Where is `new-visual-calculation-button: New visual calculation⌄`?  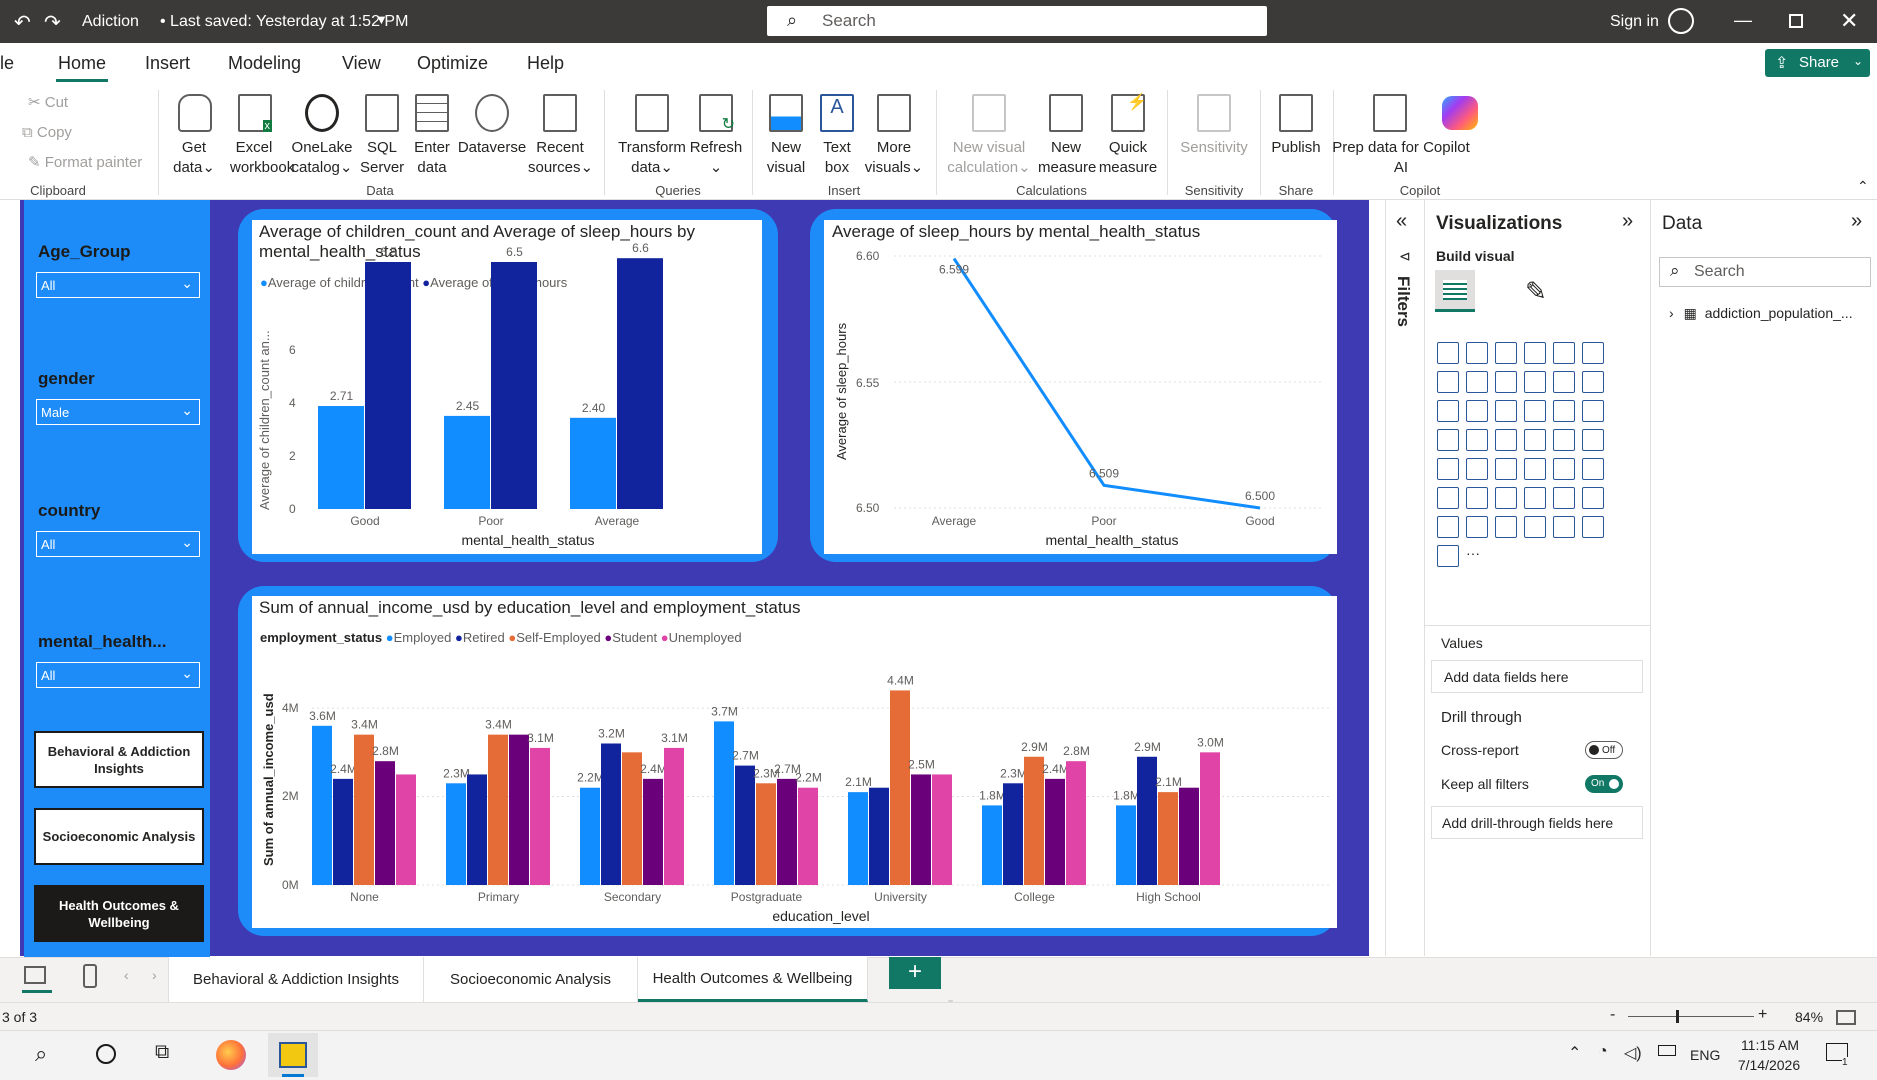 new-visual-calculation-button: New visual calculation⌄ is located at coordinates (989, 134).